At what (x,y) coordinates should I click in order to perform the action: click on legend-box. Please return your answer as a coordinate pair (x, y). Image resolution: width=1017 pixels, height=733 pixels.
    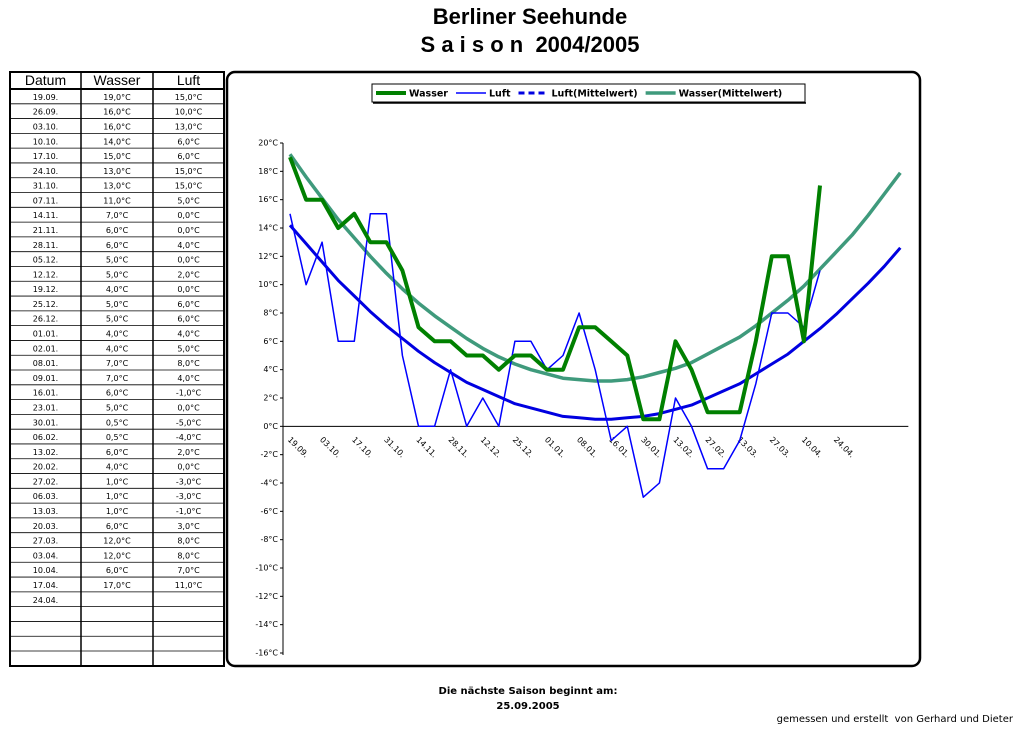
    Looking at the image, I should click on (588, 93).